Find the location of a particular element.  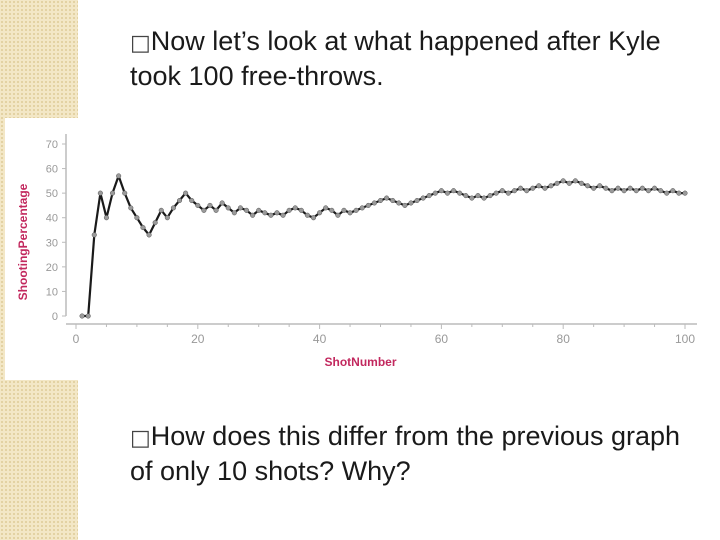

x-tick-label: 20 is located at coordinates (198, 339).